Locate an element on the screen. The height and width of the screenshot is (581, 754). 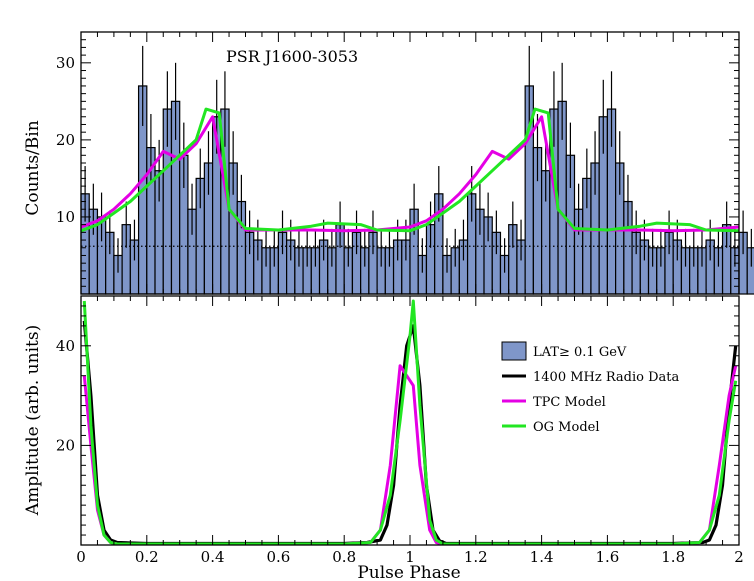
legend-label-og: OG Model is located at coordinates (566, 427).